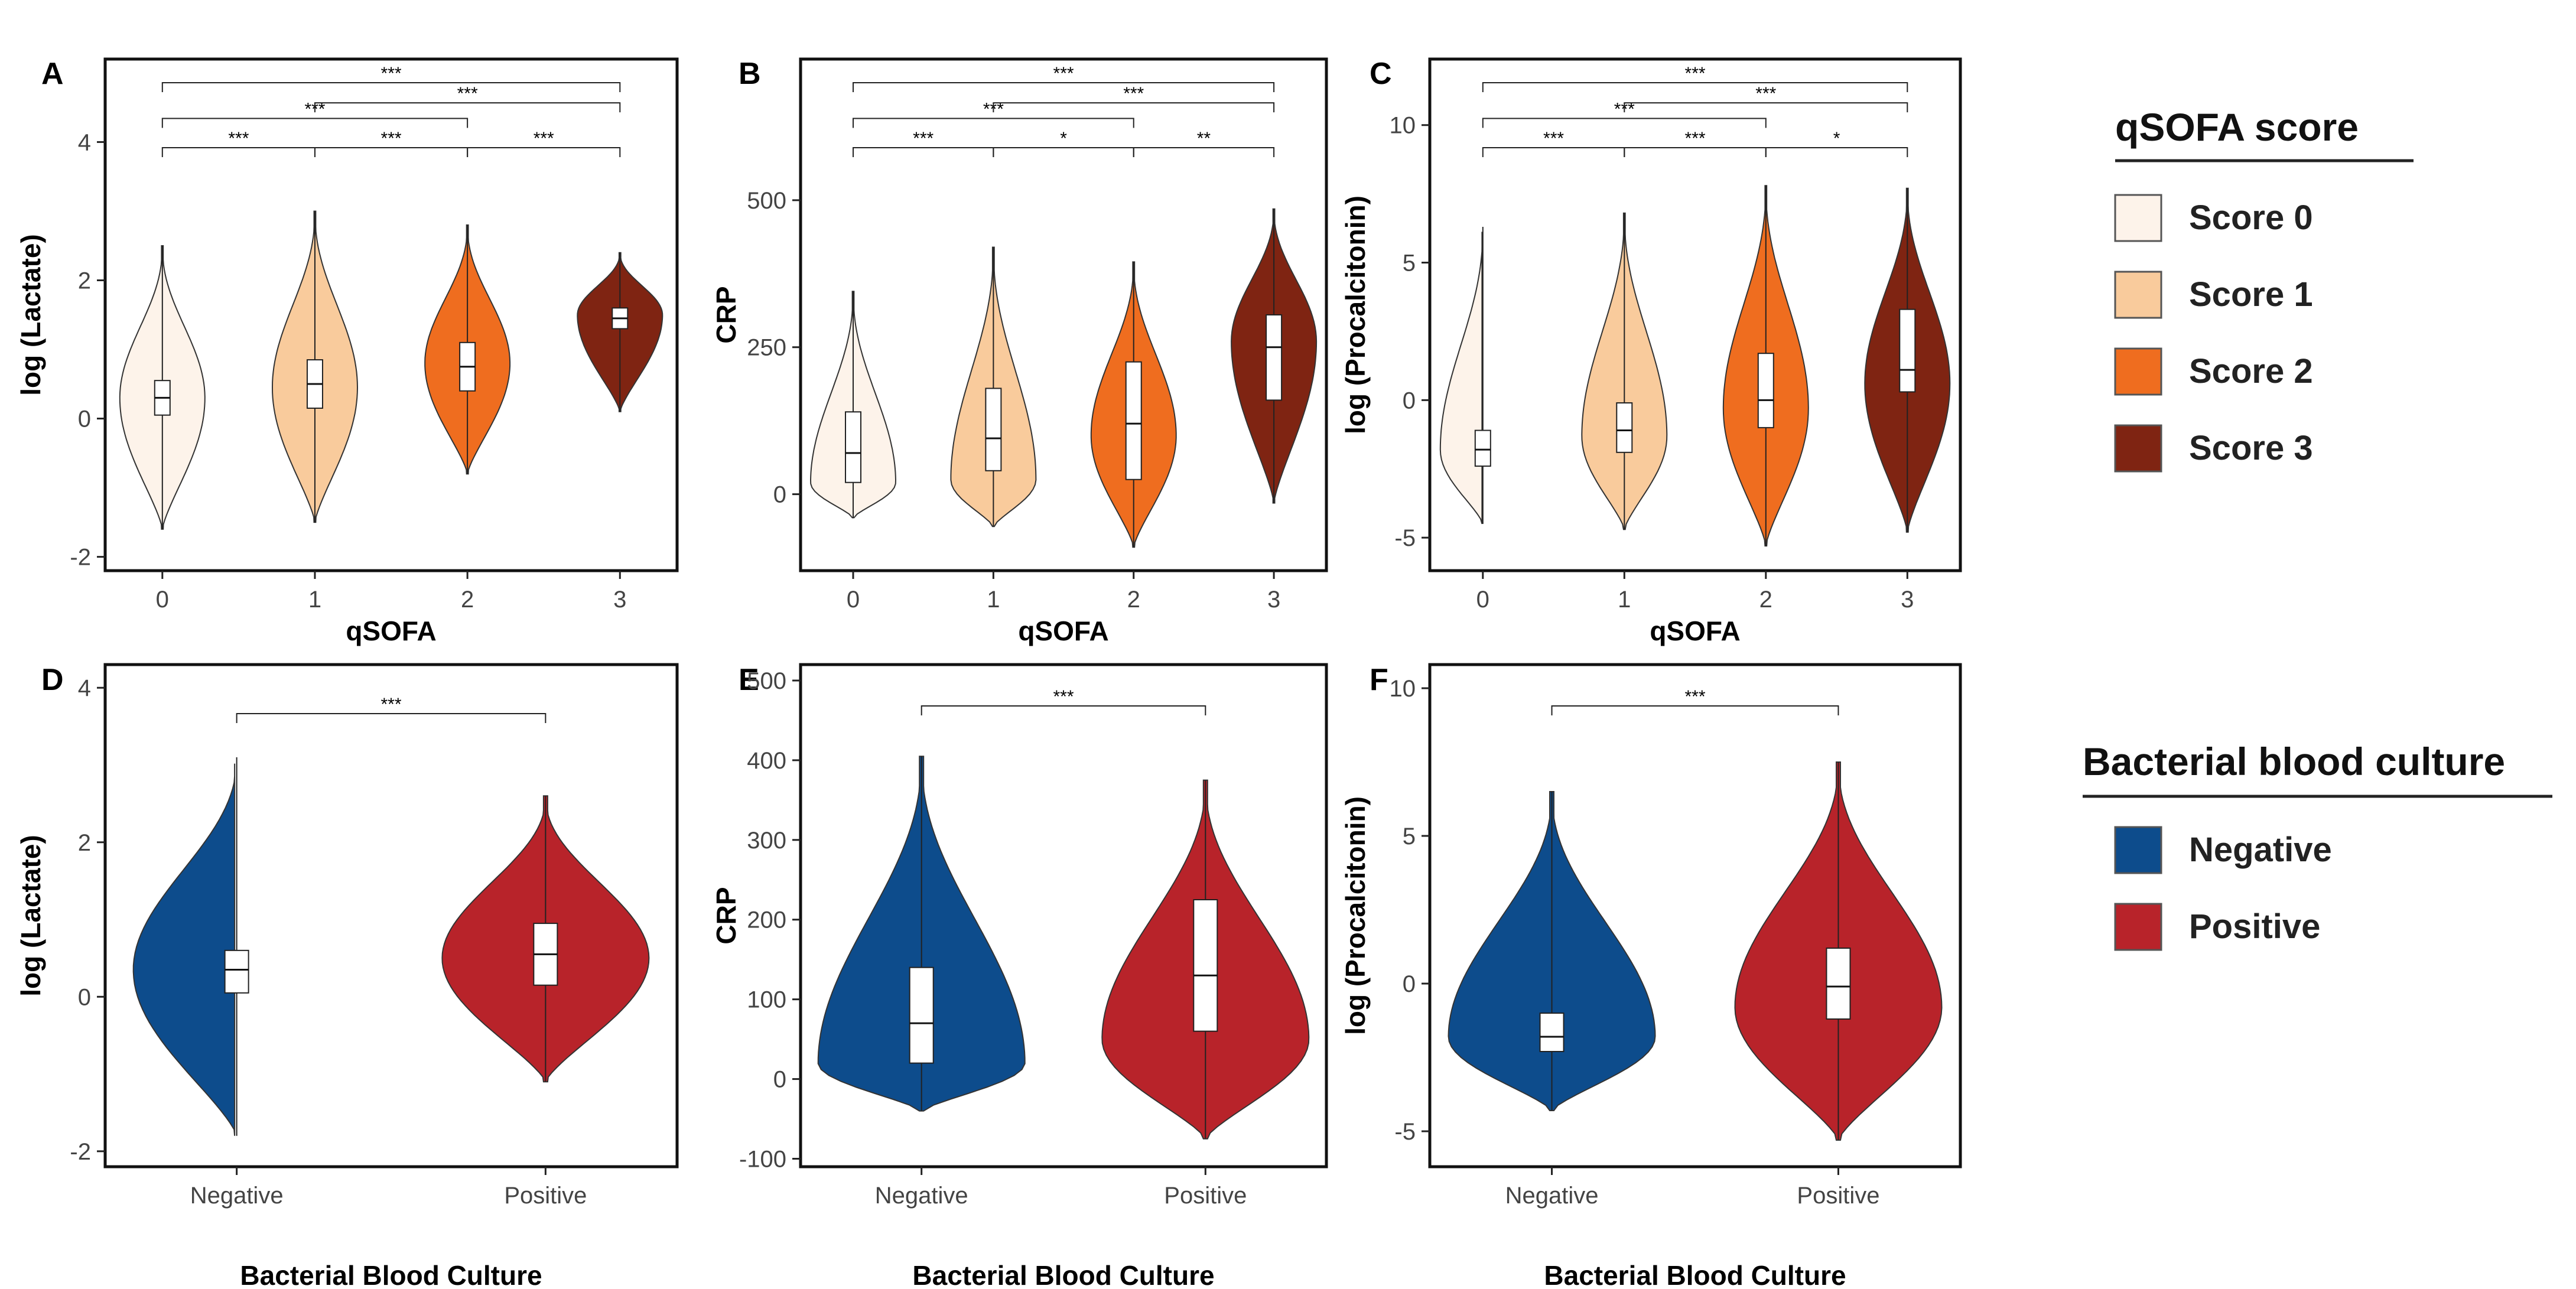  What do you see at coordinates (1837, 138) in the screenshot?
I see `significance-label: *` at bounding box center [1837, 138].